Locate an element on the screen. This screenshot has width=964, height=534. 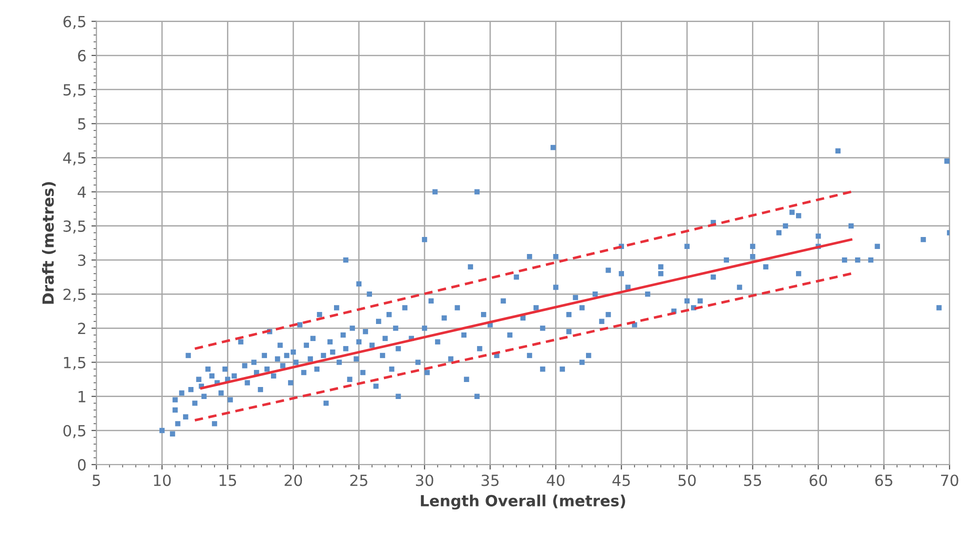
x-tick-label: 60 is located at coordinates (818, 480).